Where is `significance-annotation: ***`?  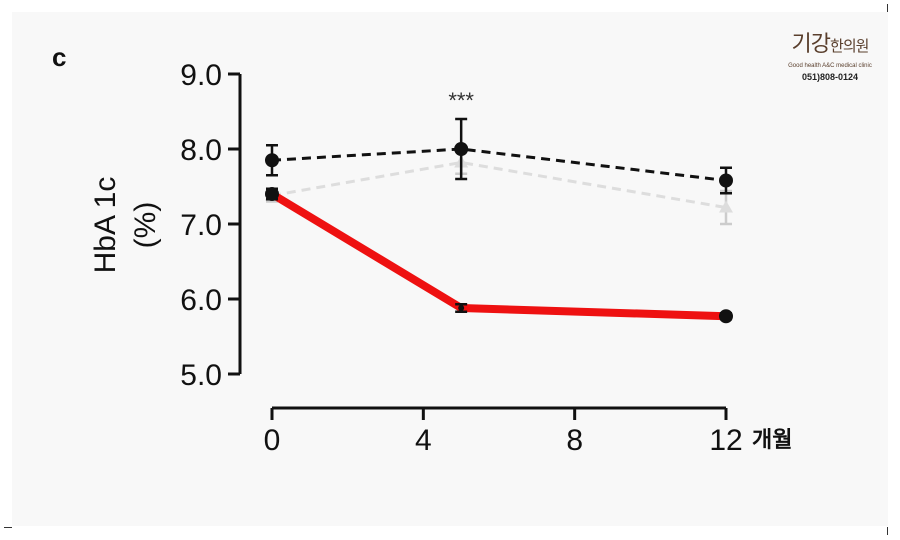
significance-annotation: *** is located at coordinates (461, 100).